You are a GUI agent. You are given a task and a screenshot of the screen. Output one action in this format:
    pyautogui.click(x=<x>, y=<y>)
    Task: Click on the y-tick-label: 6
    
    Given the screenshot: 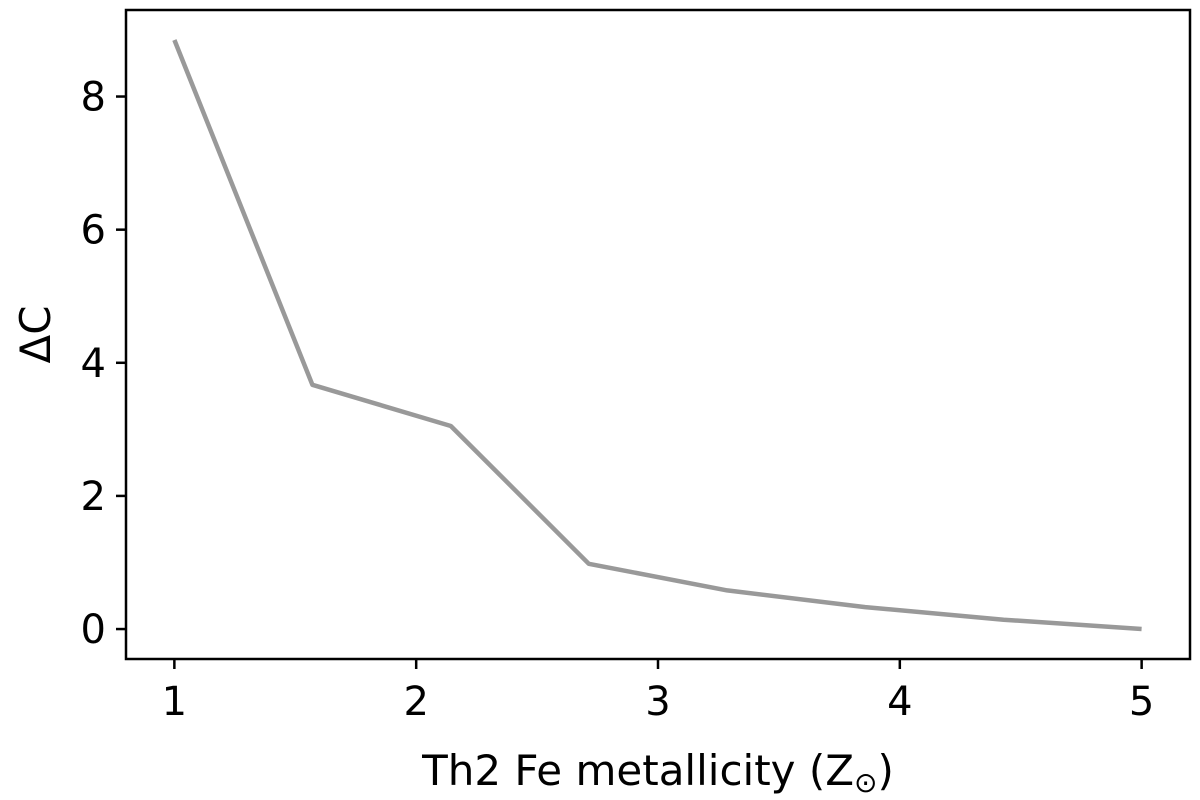 What is the action you would take?
    pyautogui.click(x=93, y=231)
    